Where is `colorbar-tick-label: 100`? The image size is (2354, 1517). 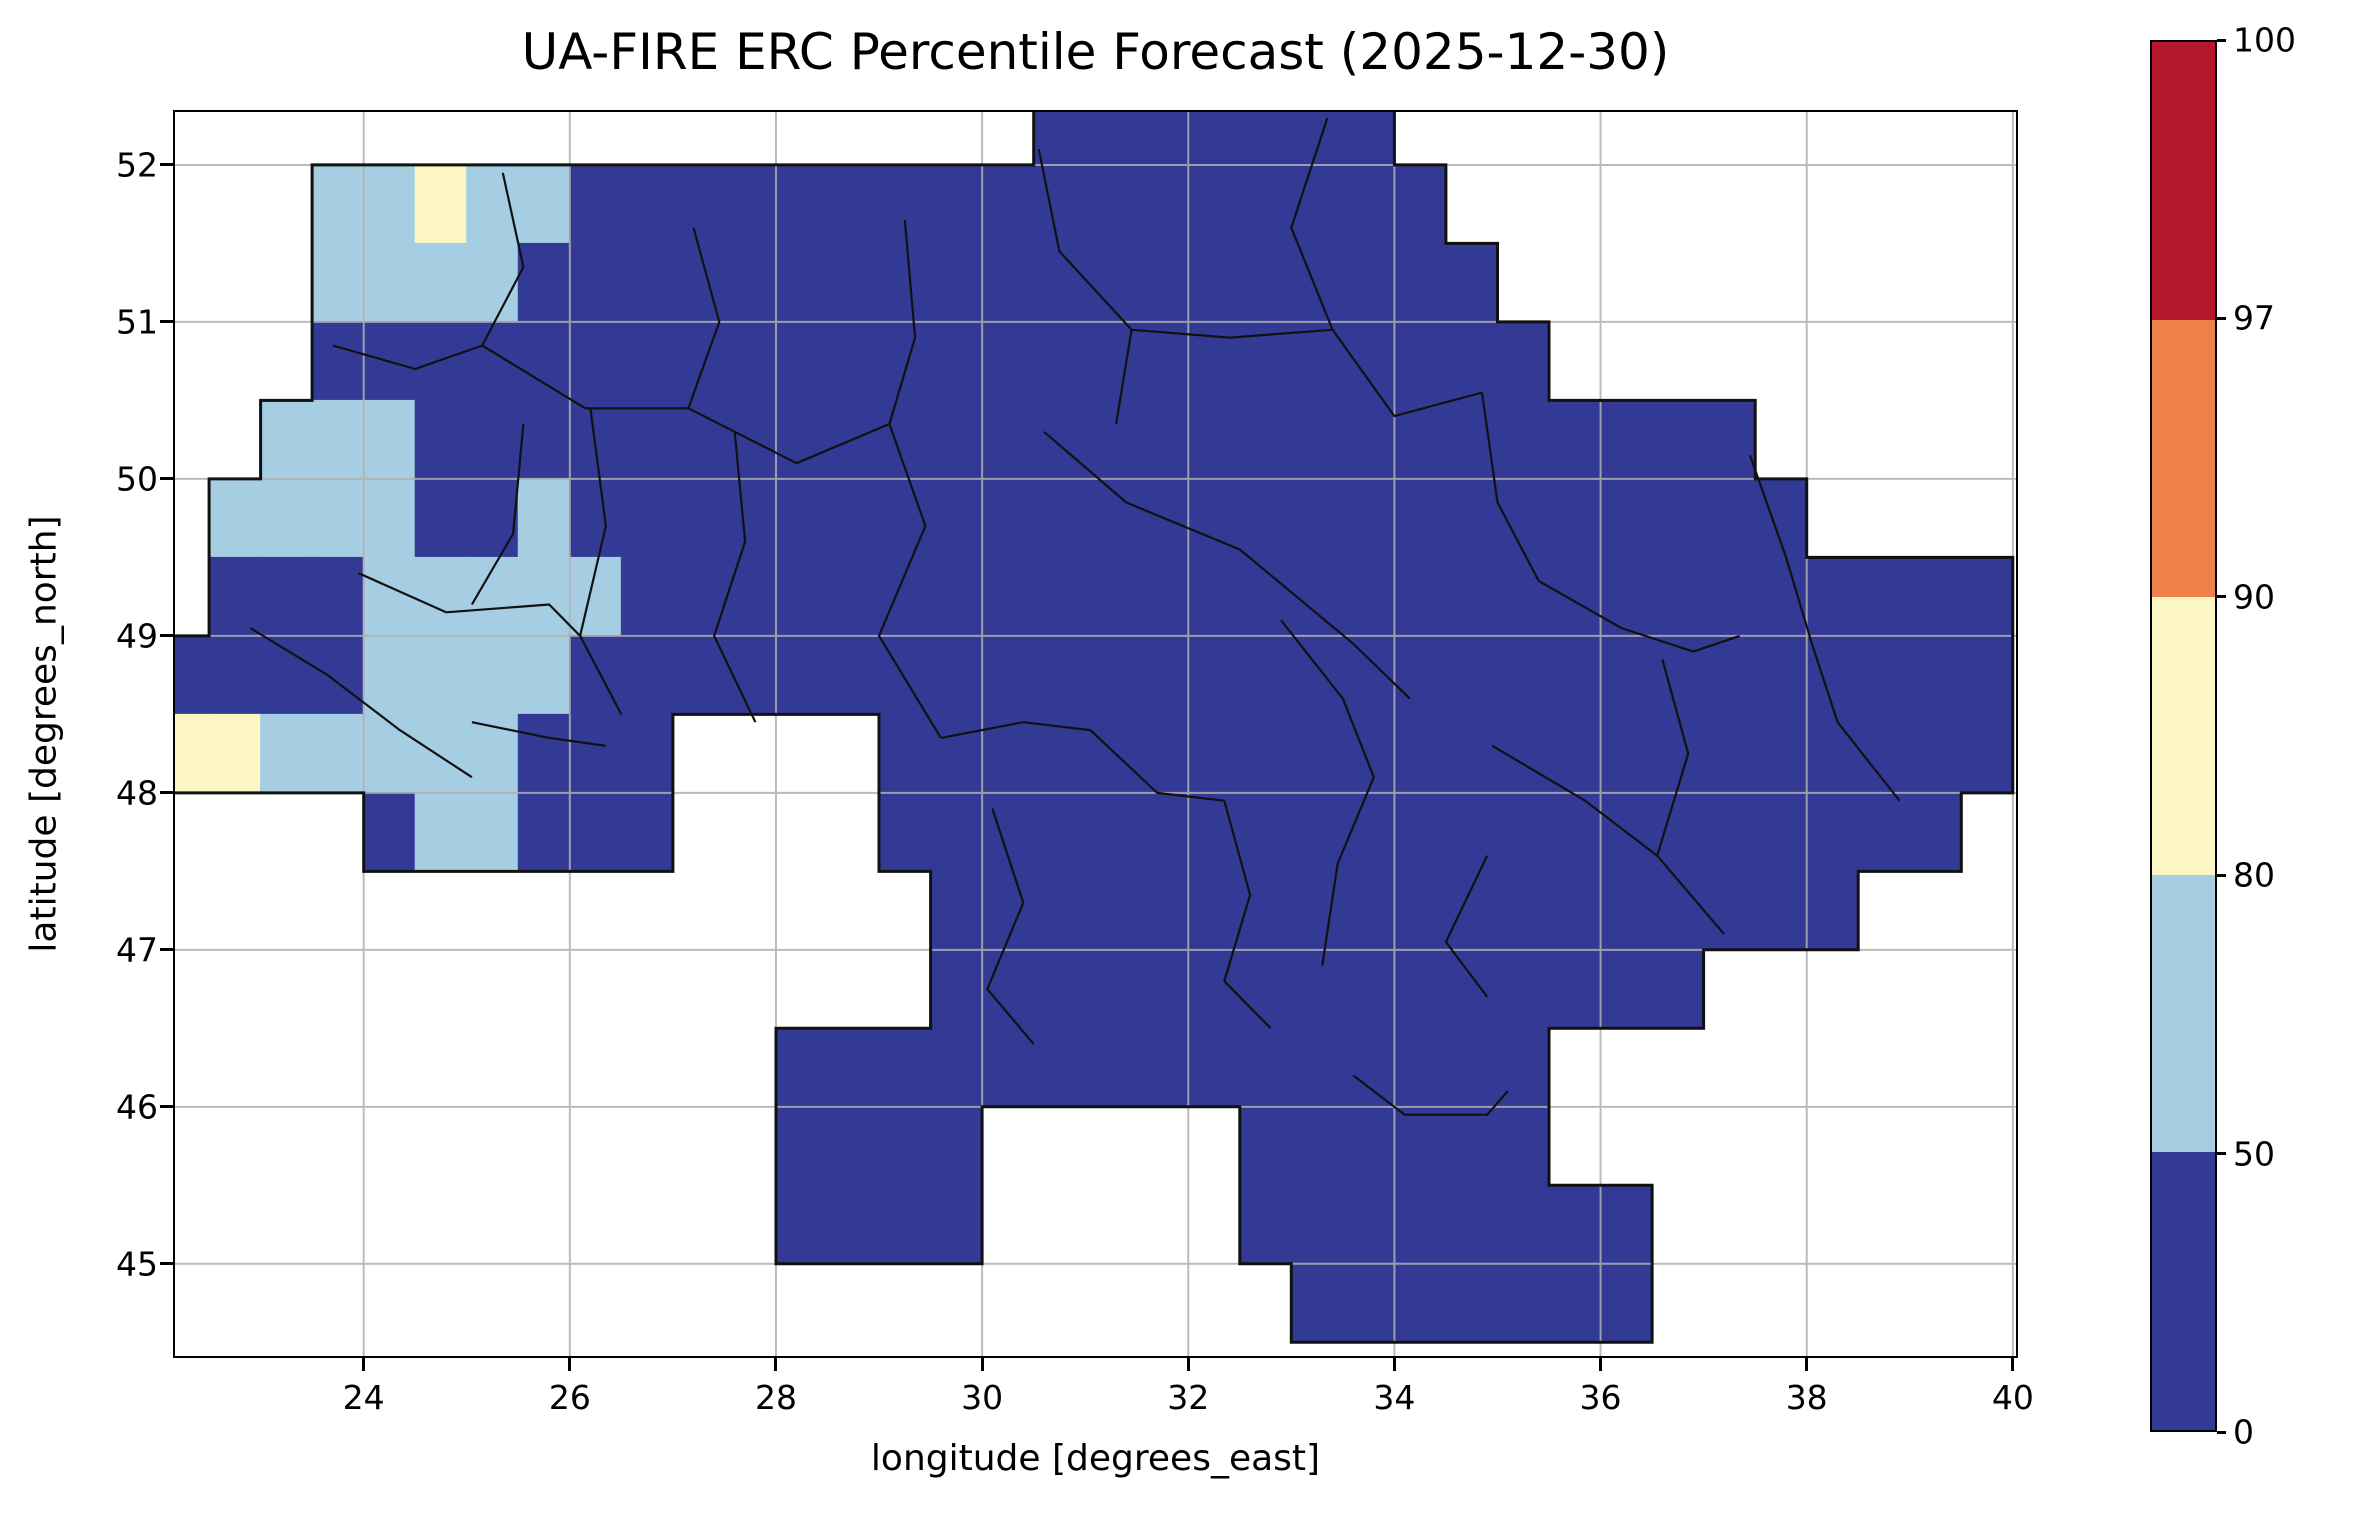 colorbar-tick-label: 100 is located at coordinates (2264, 40).